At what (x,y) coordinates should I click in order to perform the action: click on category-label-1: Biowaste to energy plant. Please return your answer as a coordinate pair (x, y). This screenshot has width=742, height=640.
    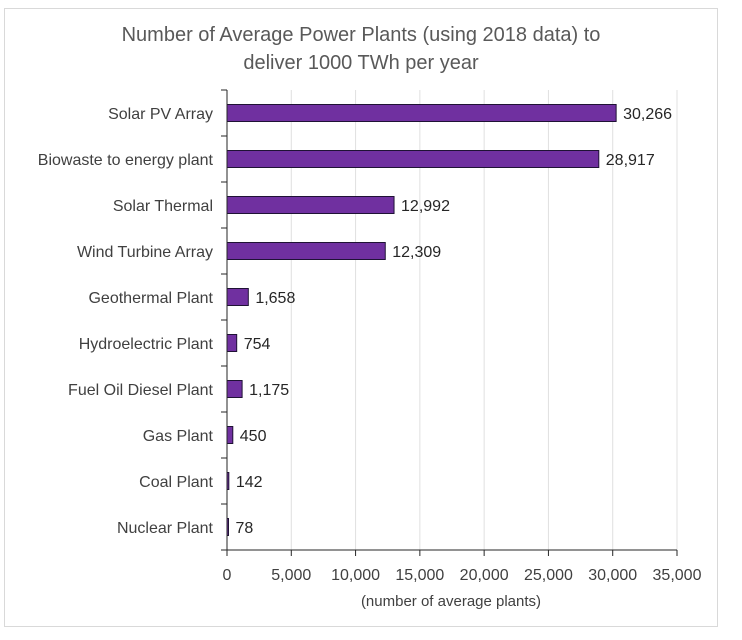
    Looking at the image, I should click on (126, 160).